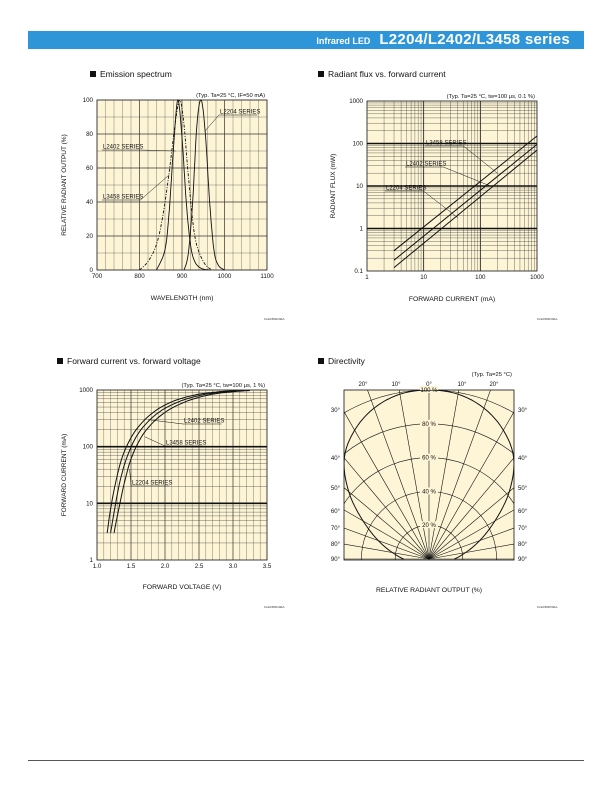  What do you see at coordinates (523, 512) in the screenshot?
I see `directivity-angle-label-right: 60°` at bounding box center [523, 512].